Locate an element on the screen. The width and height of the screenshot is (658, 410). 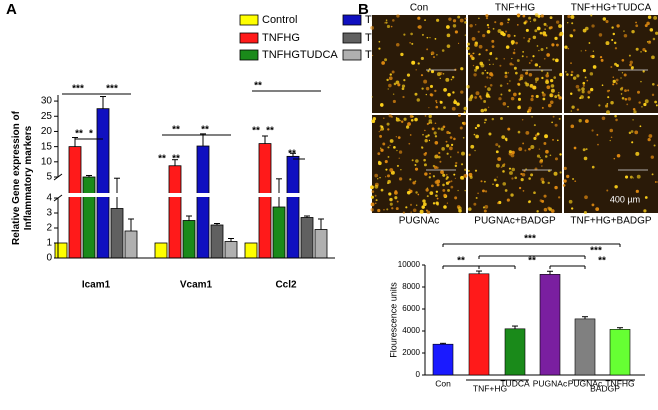
micrograph-bg is located at coordinates (515, 164).